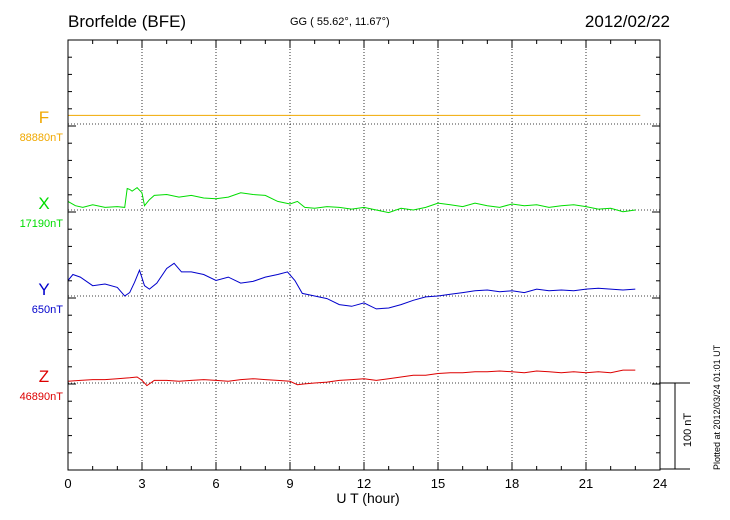 This screenshot has height=520, width=730. What do you see at coordinates (586, 483) in the screenshot?
I see `x-tick-label-21: 21` at bounding box center [586, 483].